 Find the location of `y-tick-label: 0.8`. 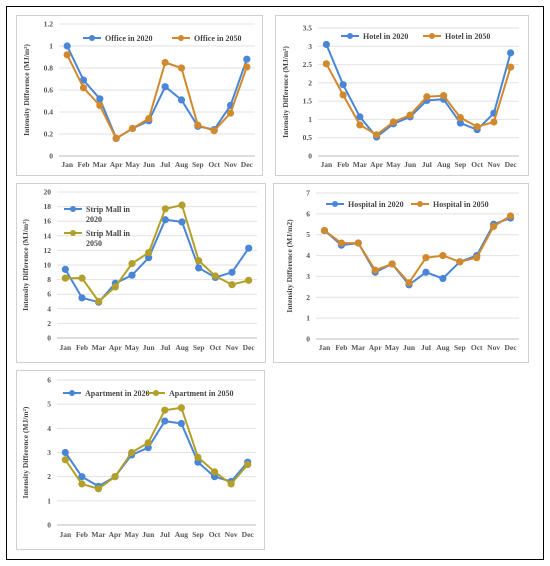

y-tick-label: 0.8 is located at coordinates (49, 68).